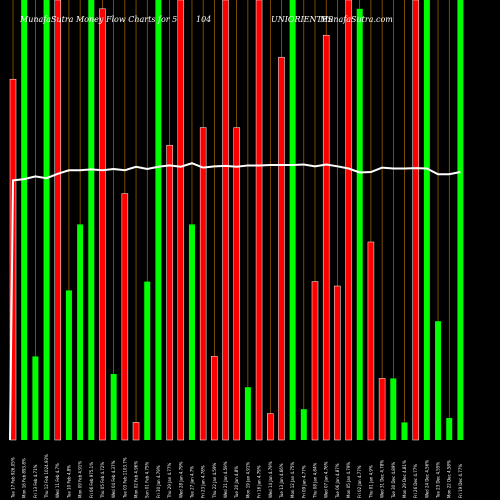  I want to click on tick-label: Thu 01 Jan 4.9%, so click(370, 482).